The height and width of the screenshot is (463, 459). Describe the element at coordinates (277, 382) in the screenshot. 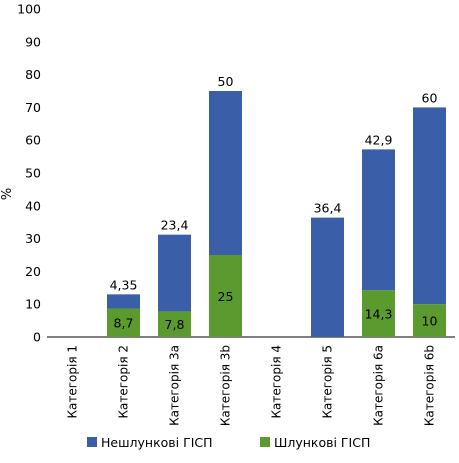

I see `x-category-label: Категорія 4` at that location.